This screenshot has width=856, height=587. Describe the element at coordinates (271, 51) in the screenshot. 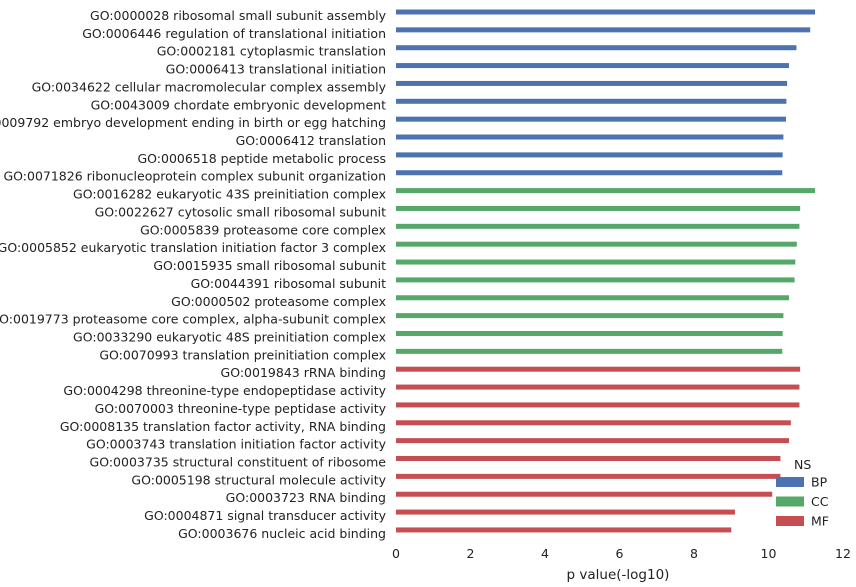

I see `category-label: GO:0002181 cytoplasmic translation` at that location.